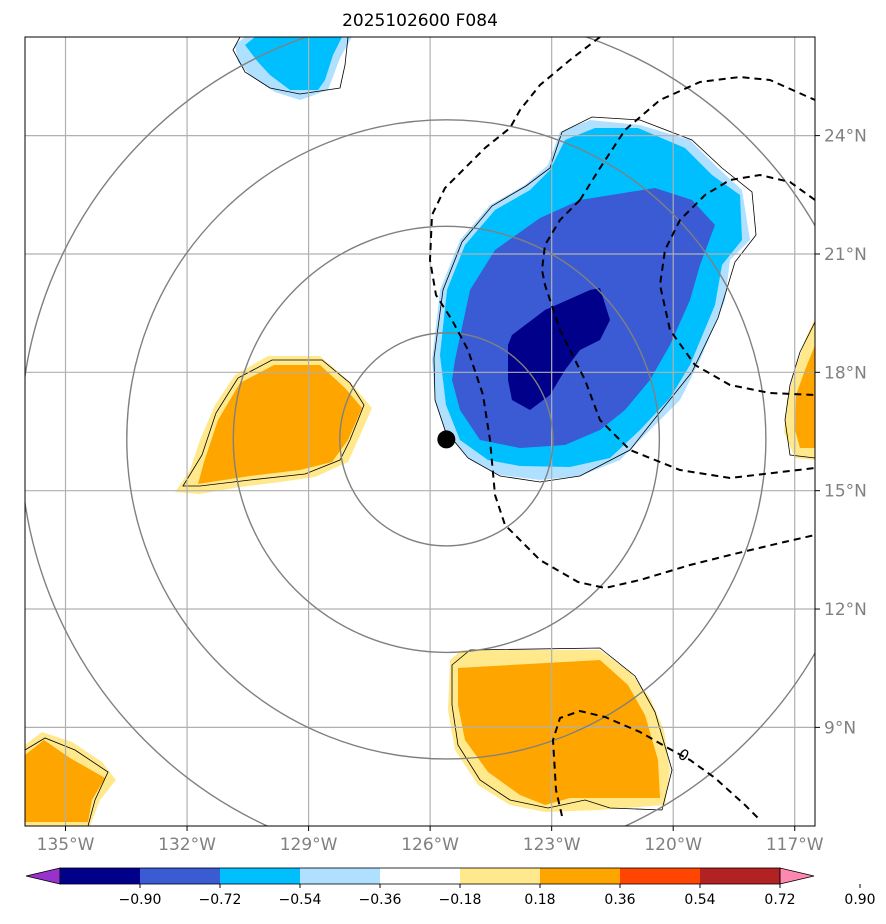 The height and width of the screenshot is (924, 886). I want to click on lon-axis: 135°W 132°W 129°W 126°W 123°W 120°W 117°W, so click(430, 840).